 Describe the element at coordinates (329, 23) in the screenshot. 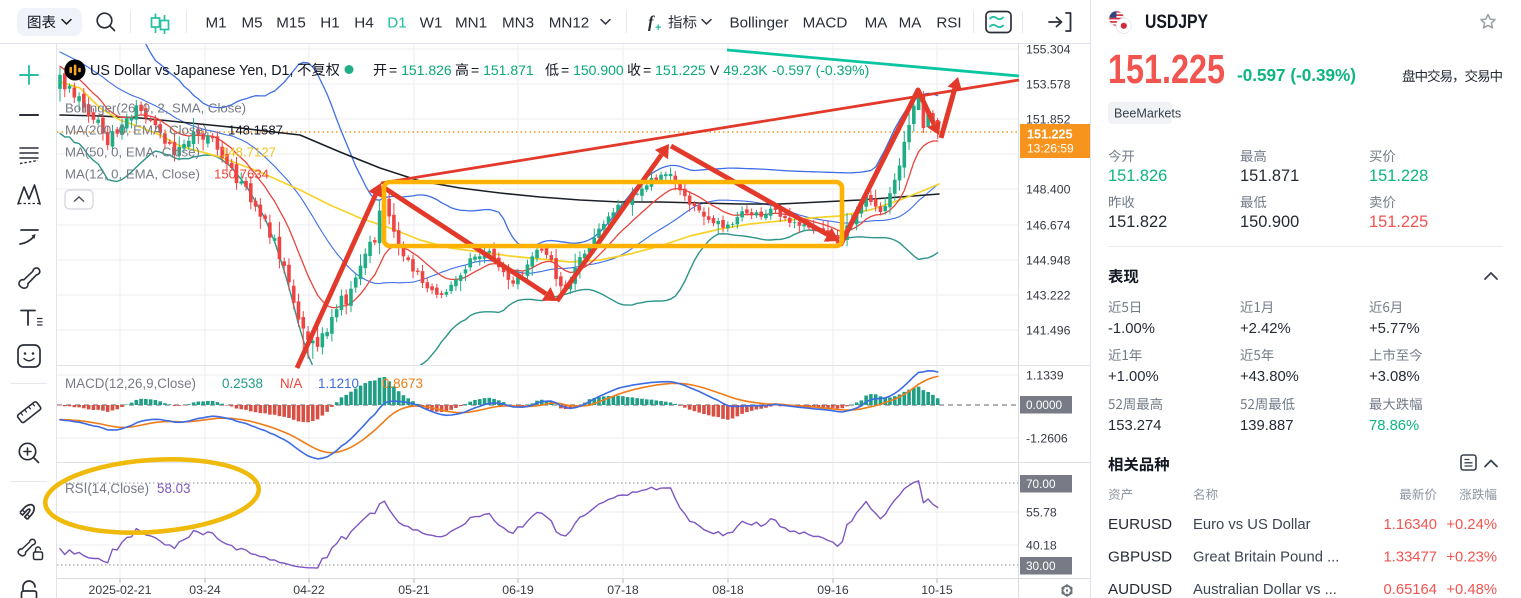

I see `svg-text: H1` at that location.